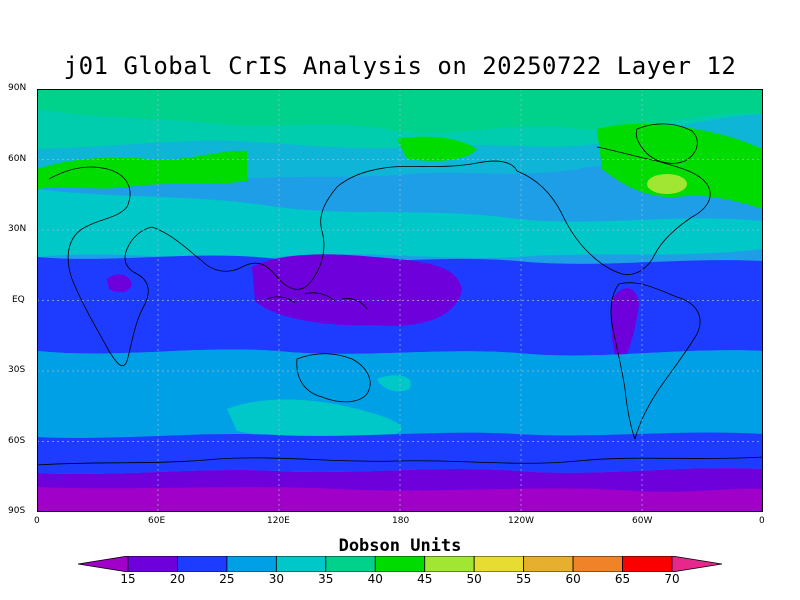 This screenshot has height=600, width=800. Describe the element at coordinates (642, 521) in the screenshot. I see `lon-label-60w: 60W` at that location.